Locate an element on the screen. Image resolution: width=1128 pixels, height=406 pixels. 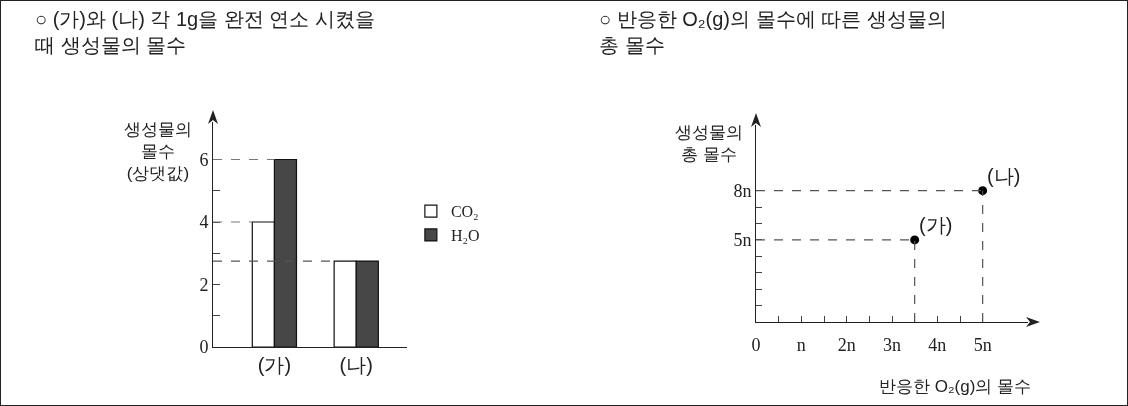
y-axis-title: 생성물의 몰수 (상댓값) is located at coordinates (158, 152).